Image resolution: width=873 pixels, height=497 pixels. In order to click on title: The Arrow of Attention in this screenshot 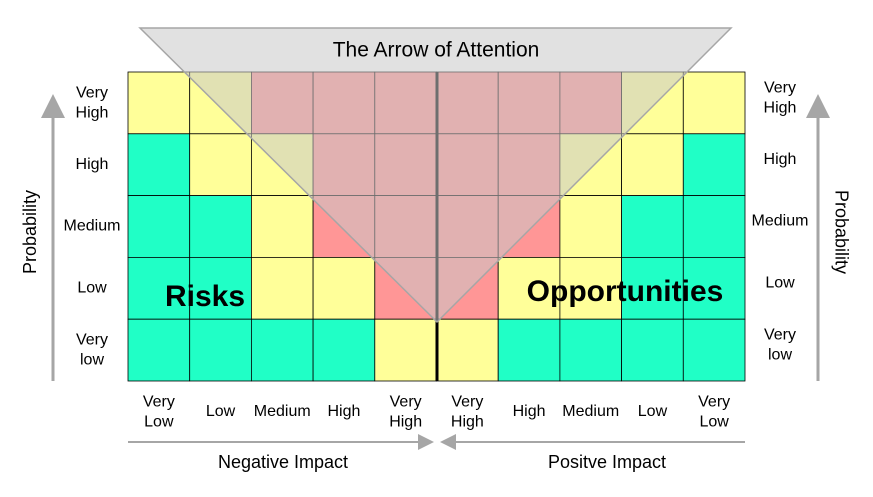, I will do `click(436, 50)`.